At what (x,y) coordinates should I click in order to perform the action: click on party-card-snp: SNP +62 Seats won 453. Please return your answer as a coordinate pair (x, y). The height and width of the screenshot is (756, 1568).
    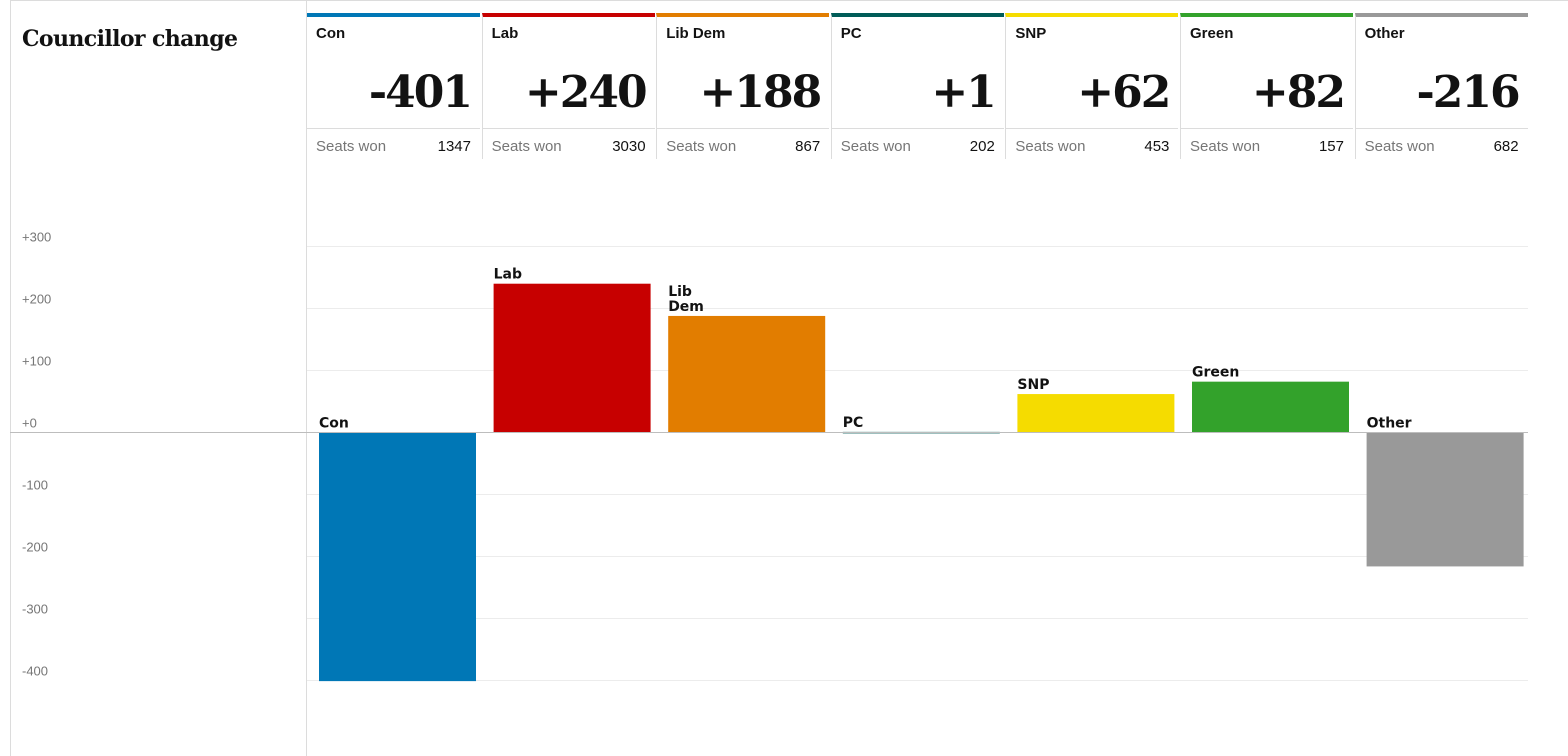
    Looking at the image, I should click on (1092, 86).